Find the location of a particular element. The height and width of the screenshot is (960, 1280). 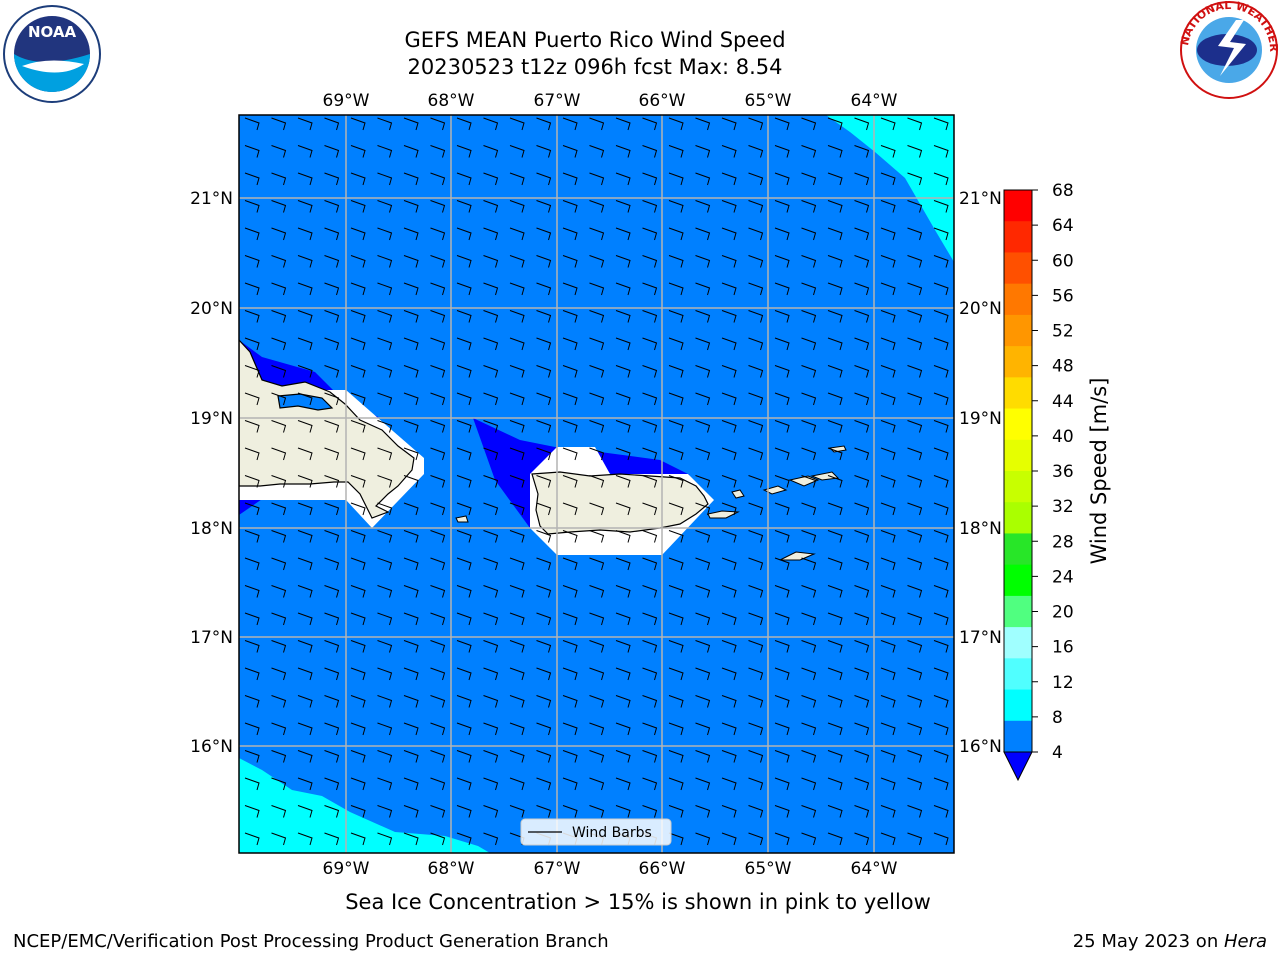

colorbar-tick-label: 36 is located at coordinates (1063, 472).